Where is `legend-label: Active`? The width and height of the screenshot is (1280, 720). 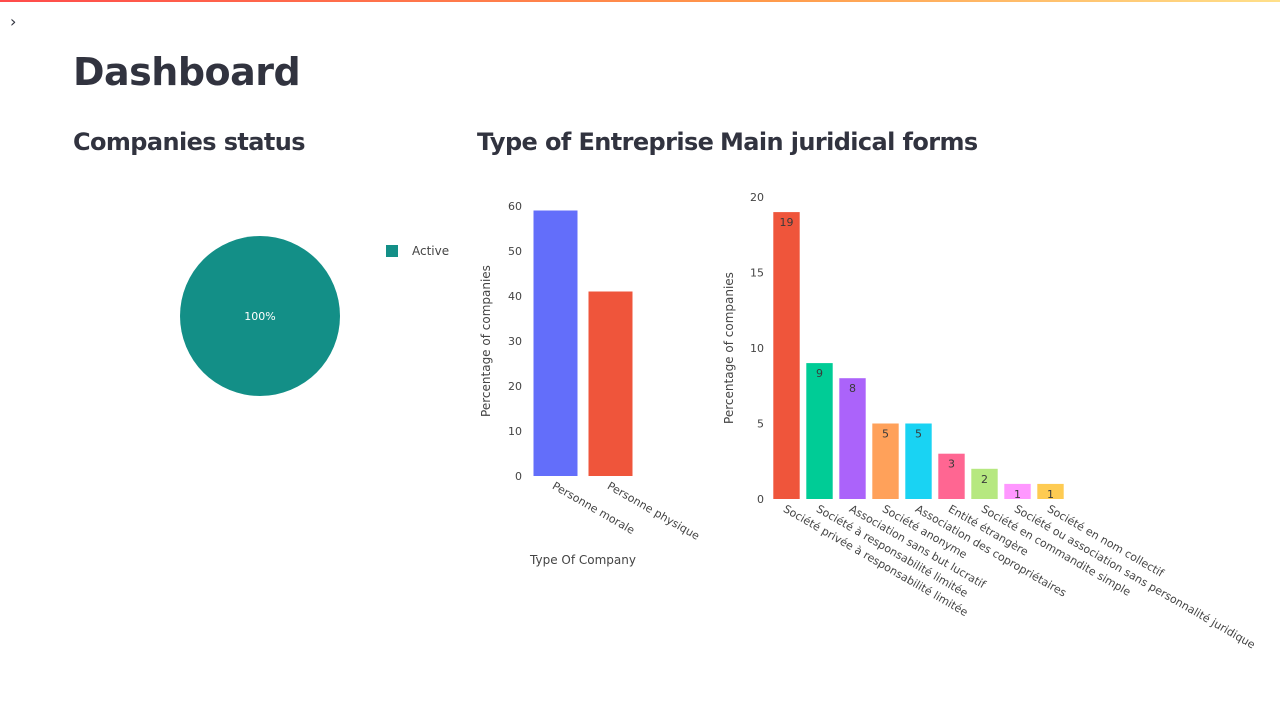 legend-label: Active is located at coordinates (430, 251).